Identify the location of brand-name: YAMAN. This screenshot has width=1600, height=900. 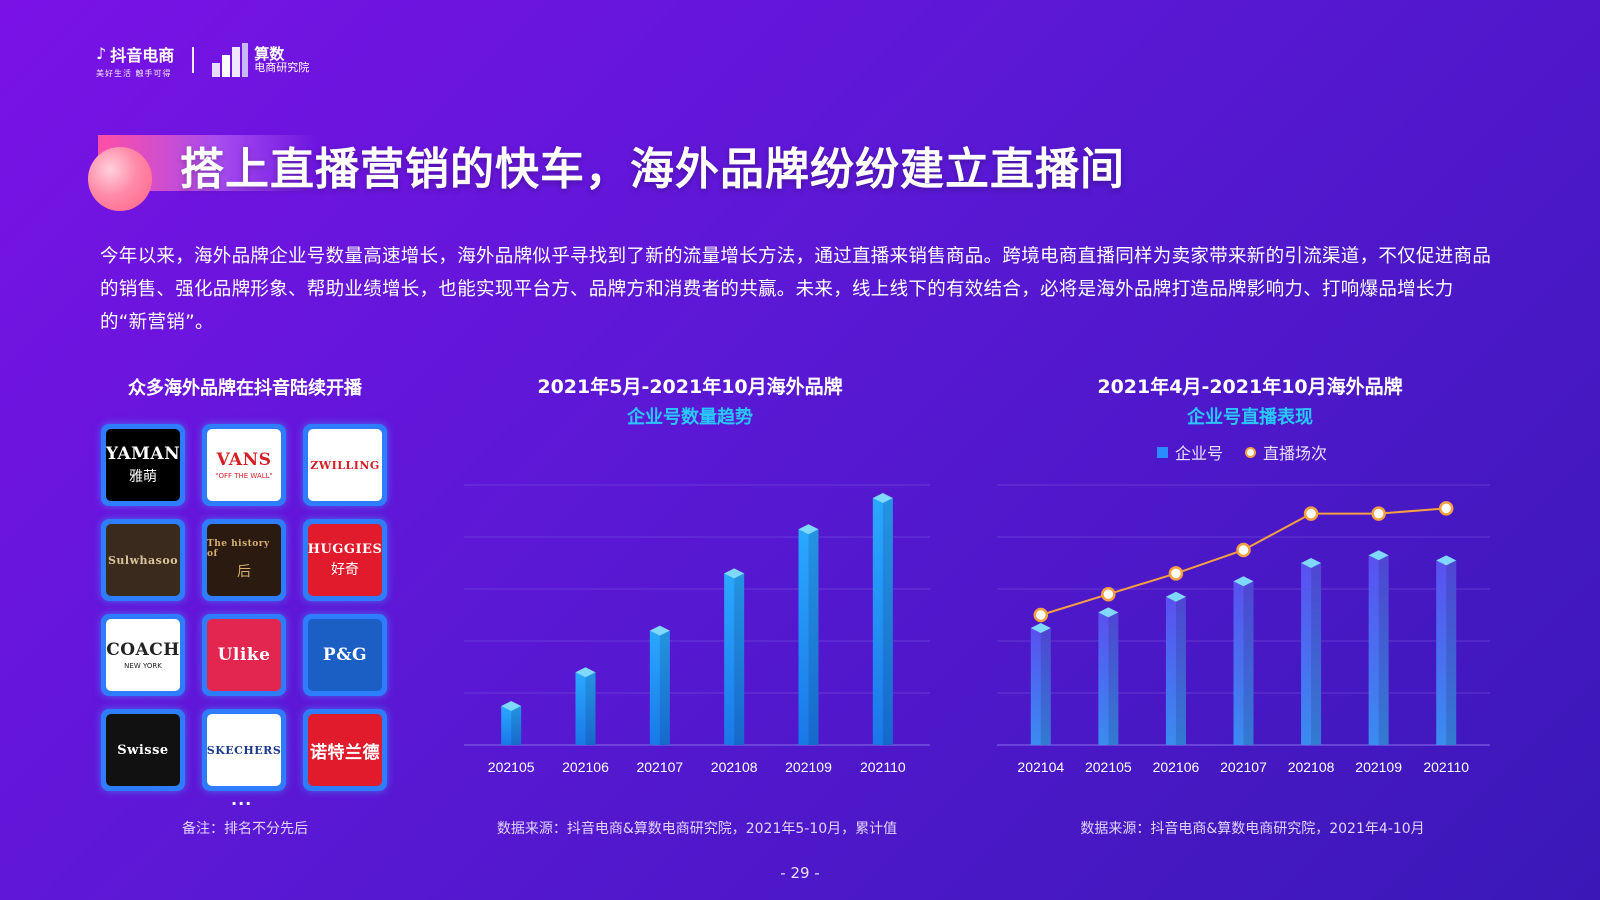
(143, 454).